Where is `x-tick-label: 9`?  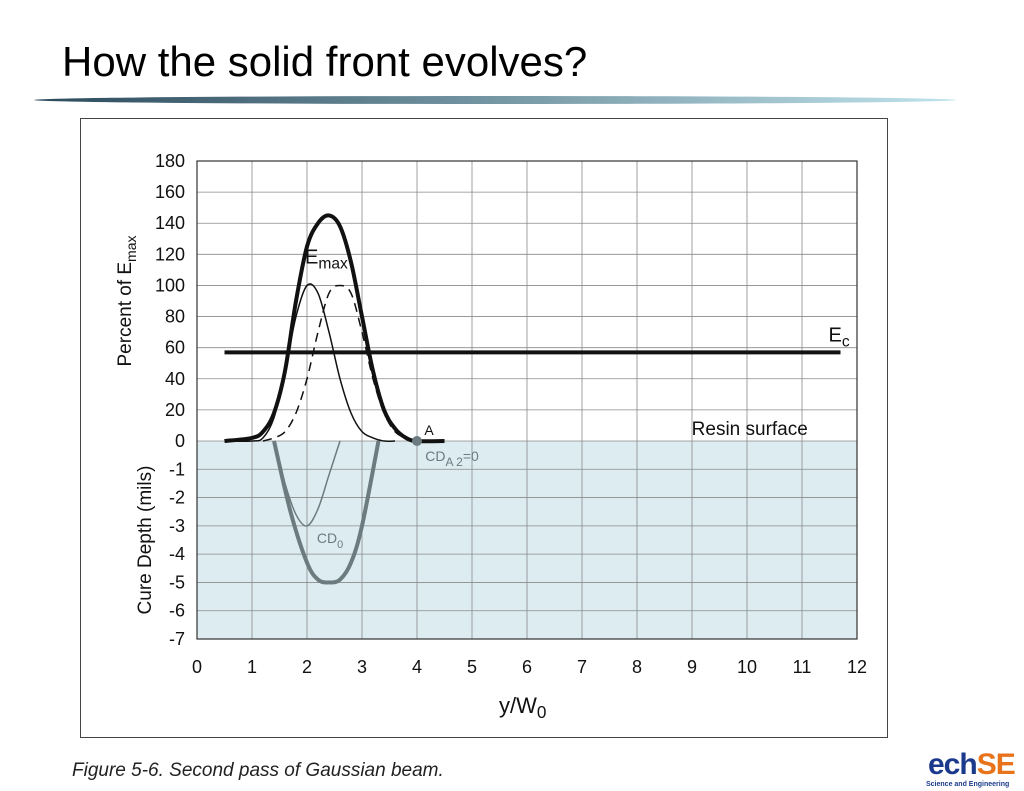
x-tick-label: 9 is located at coordinates (692, 667).